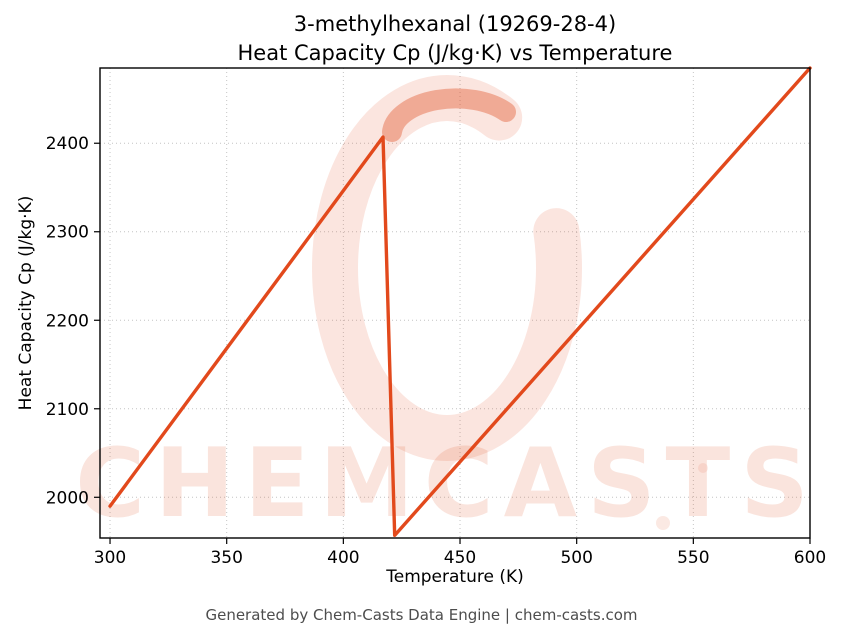  Describe the element at coordinates (226, 558) in the screenshot. I see `x-tick-label: 350` at that location.